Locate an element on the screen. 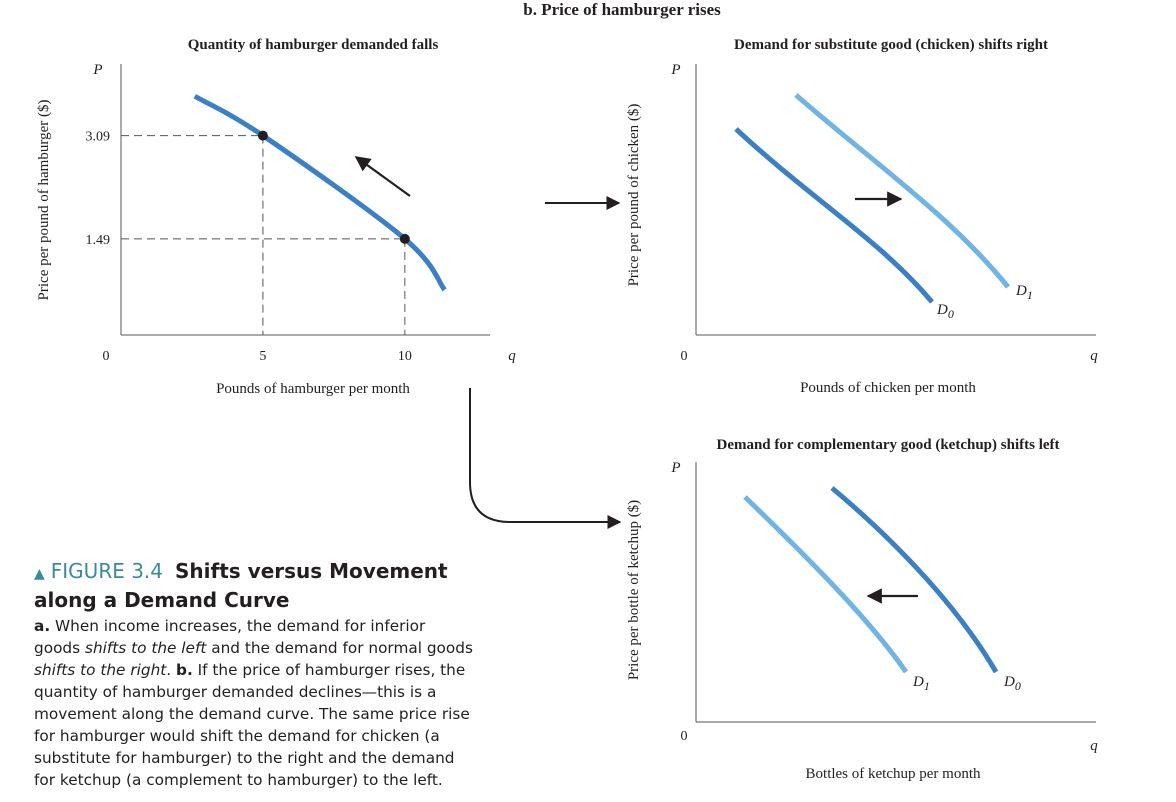  connector-arrow-to-ketchup is located at coordinates (545, 458).